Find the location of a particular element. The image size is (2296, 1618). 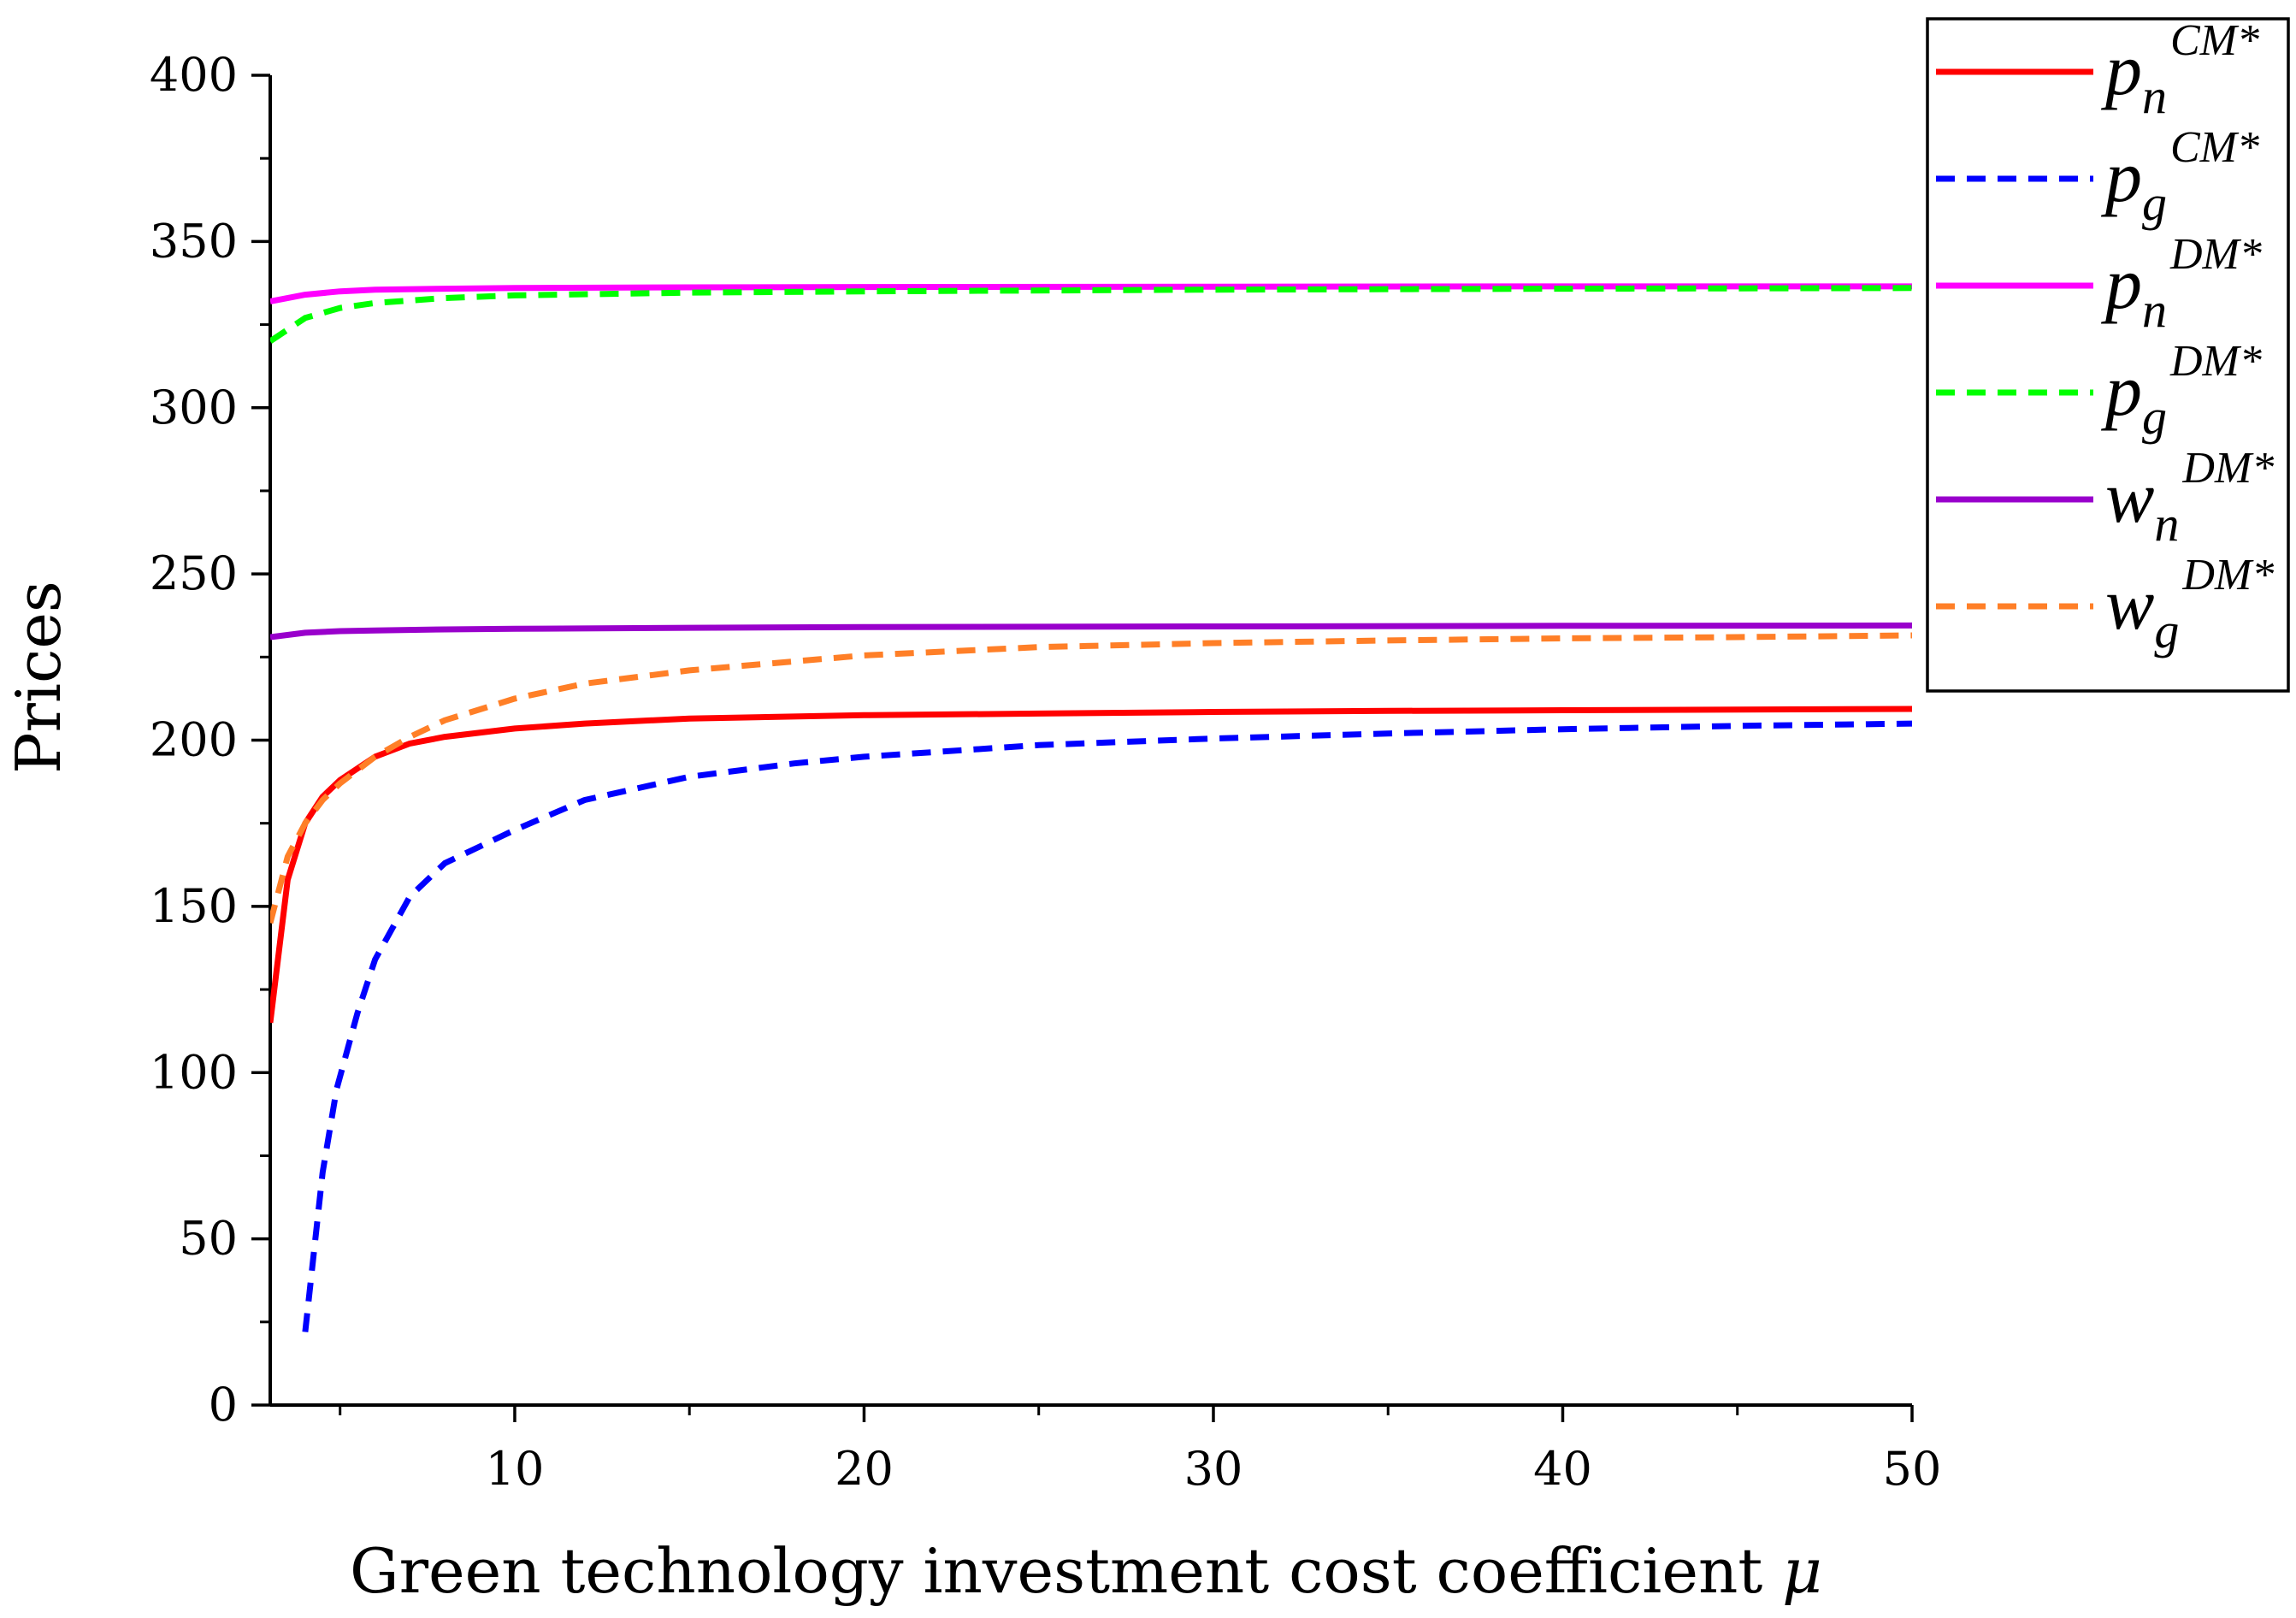

y-tick-label: 50 is located at coordinates (208, 1239).